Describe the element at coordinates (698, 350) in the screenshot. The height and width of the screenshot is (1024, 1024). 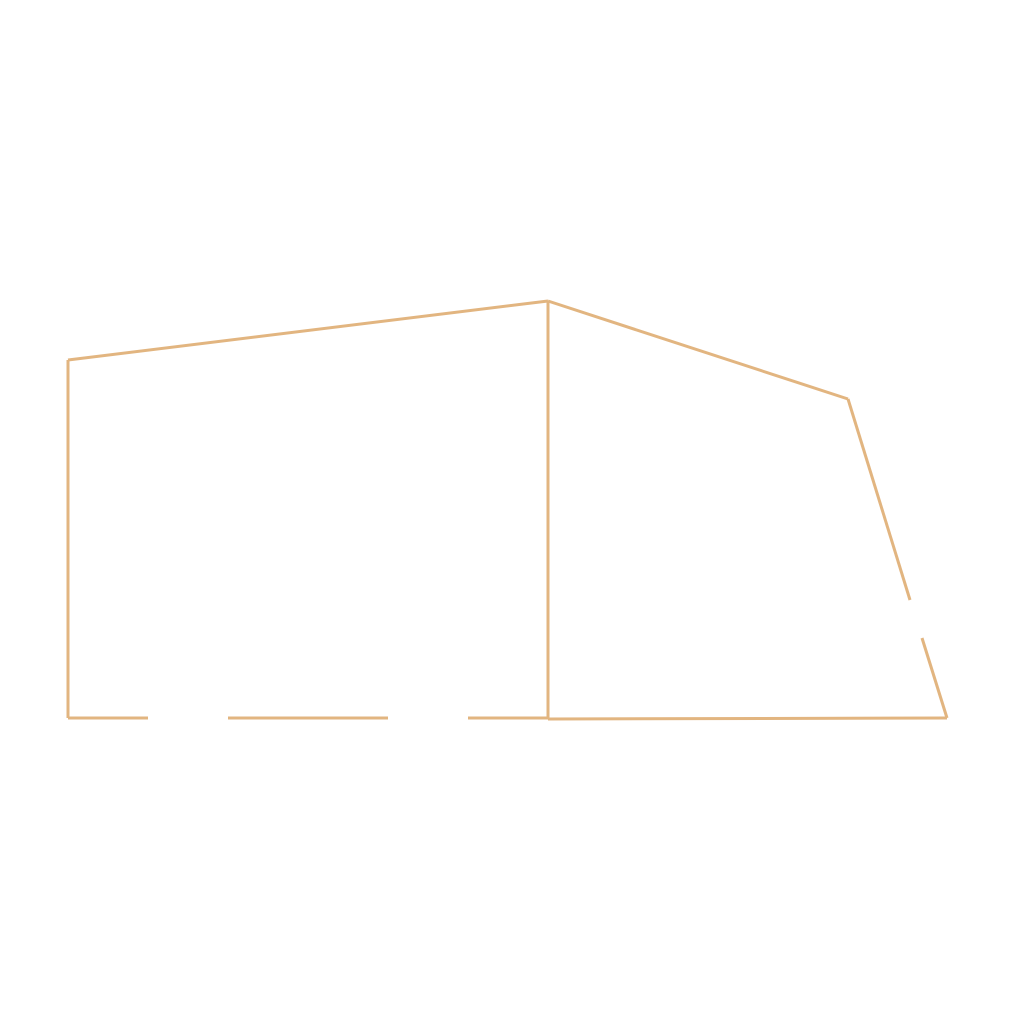
I see `right-panel-top-edge` at that location.